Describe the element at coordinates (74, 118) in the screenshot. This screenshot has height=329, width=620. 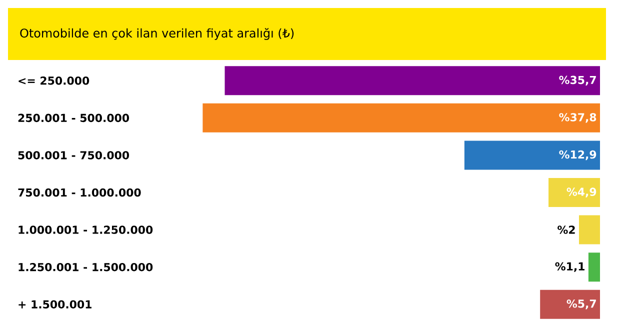
I see `y-tick-label: 250.001 - 500.000` at that location.